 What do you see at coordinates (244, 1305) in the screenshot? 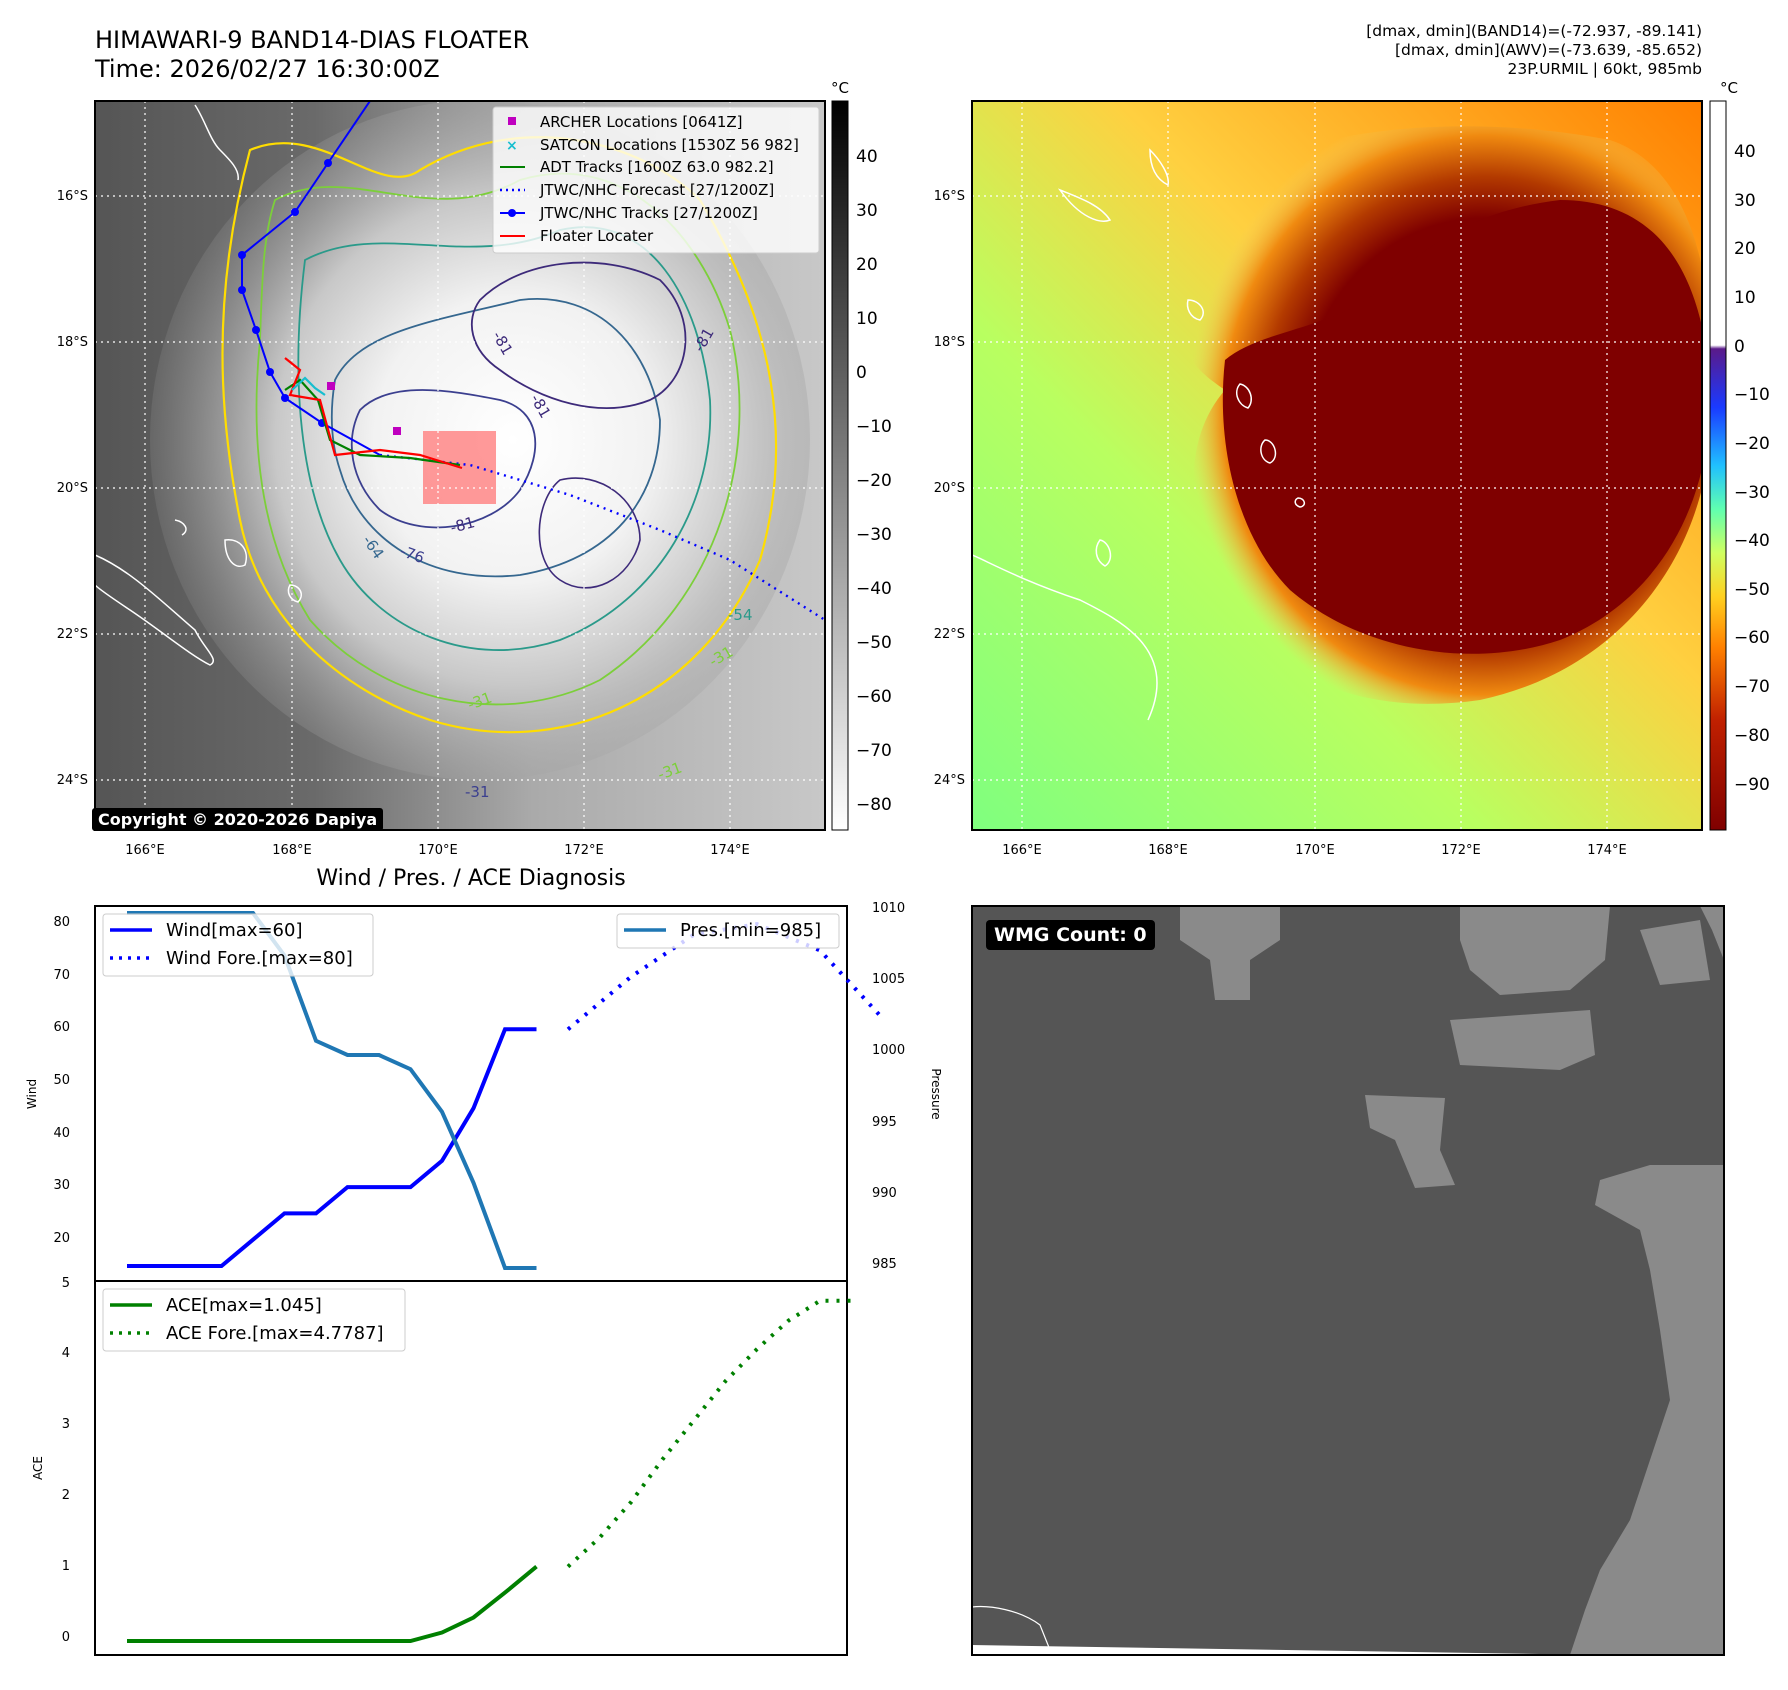
I see `legend-ace: ACE[max=1.045]` at bounding box center [244, 1305].